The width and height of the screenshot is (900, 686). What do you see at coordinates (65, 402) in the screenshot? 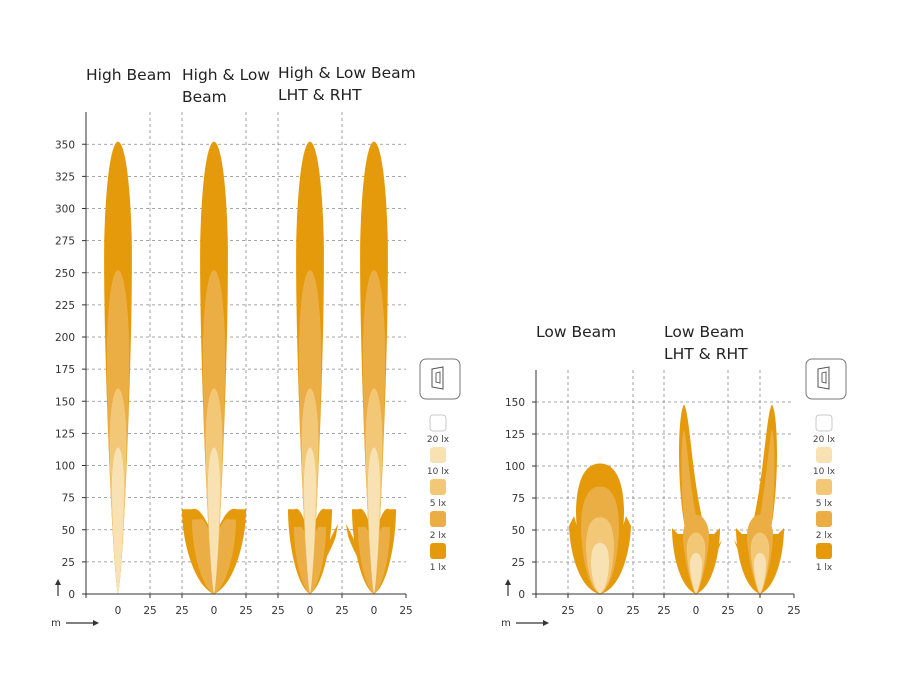
I see `chart1-y-tick-label: 150` at bounding box center [65, 402].